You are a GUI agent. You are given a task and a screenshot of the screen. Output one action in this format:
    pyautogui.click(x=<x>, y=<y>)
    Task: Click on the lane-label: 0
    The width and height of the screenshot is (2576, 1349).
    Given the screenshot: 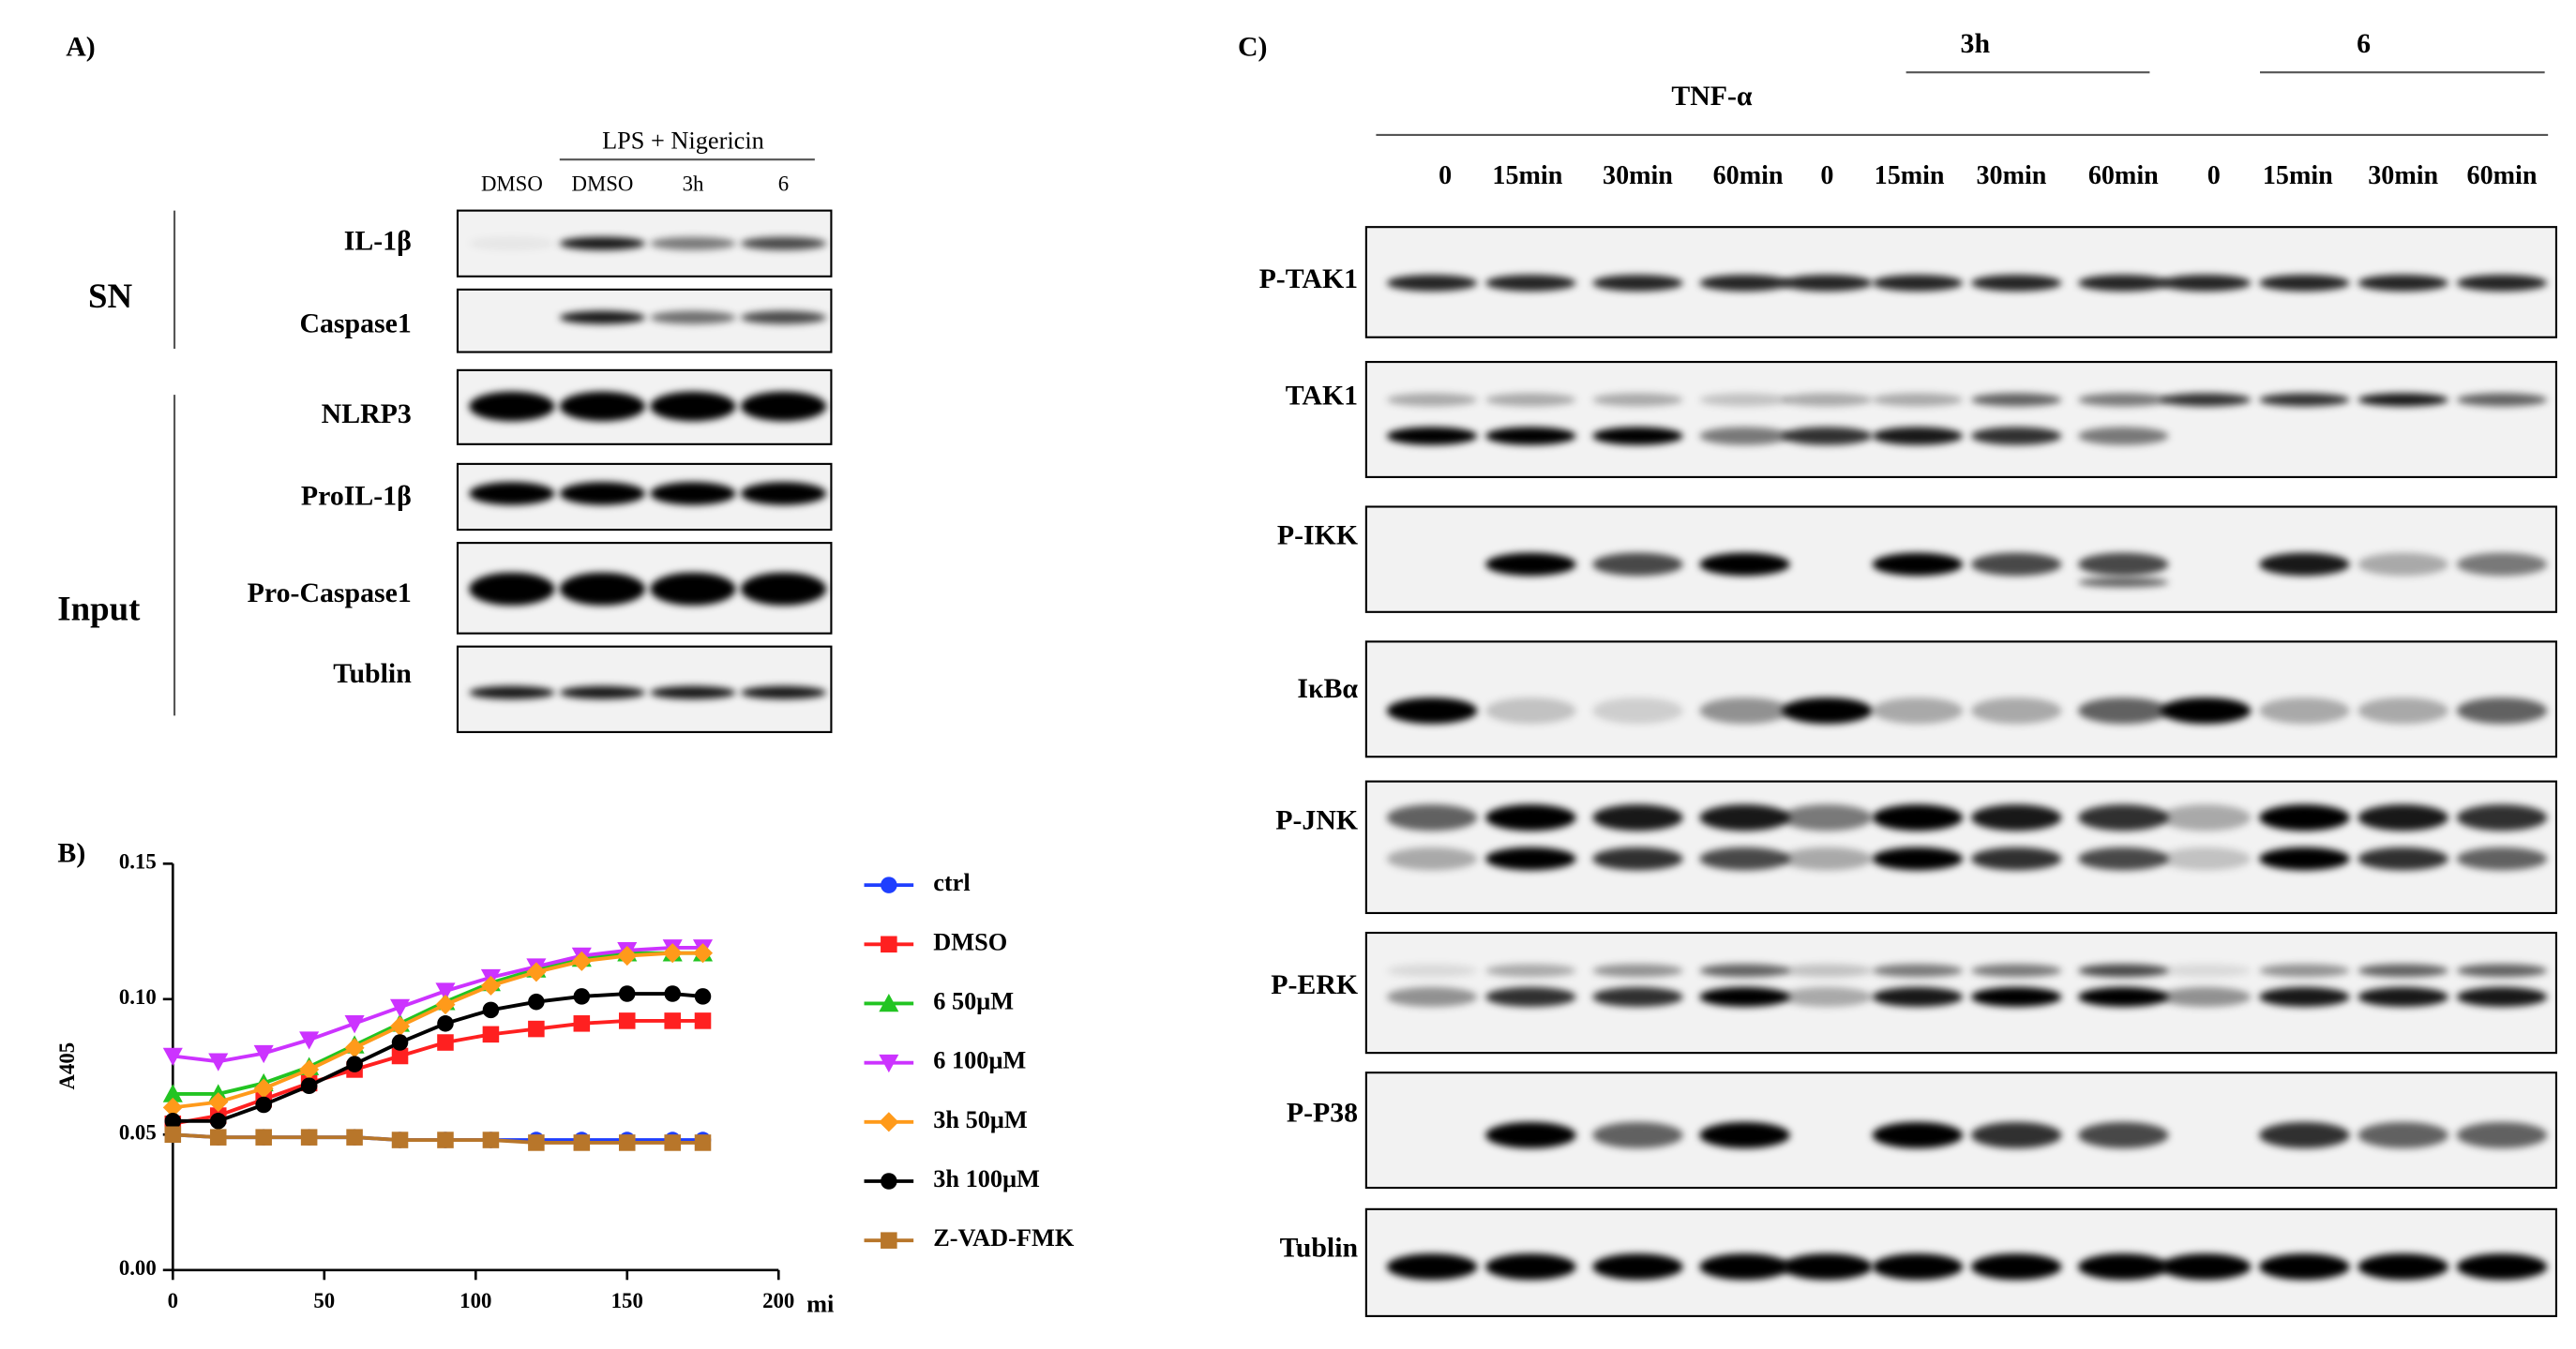 What is the action you would take?
    pyautogui.click(x=1826, y=175)
    